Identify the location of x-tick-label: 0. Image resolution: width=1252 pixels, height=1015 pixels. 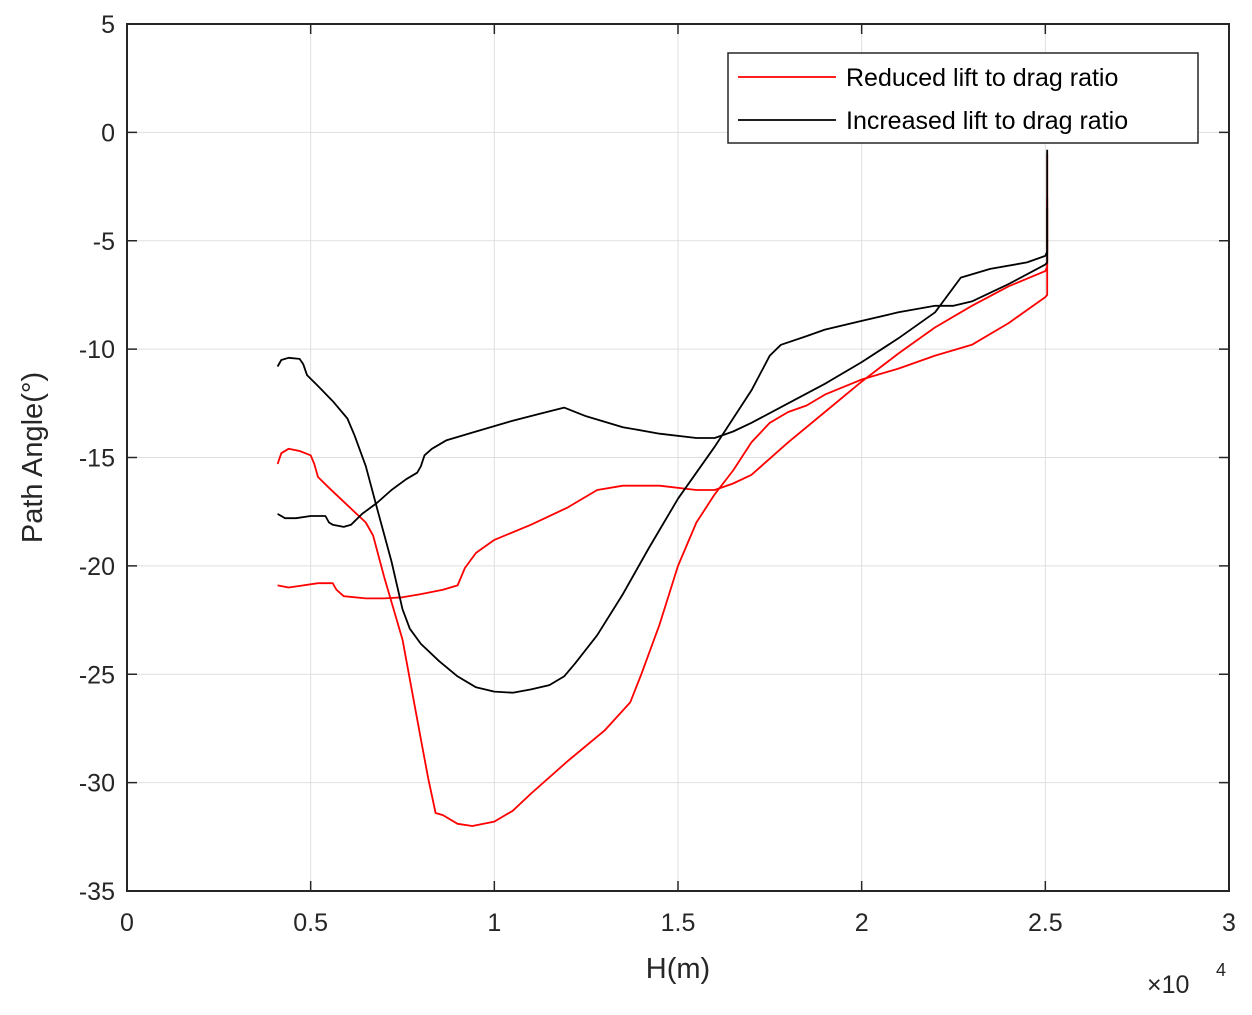
(127, 923).